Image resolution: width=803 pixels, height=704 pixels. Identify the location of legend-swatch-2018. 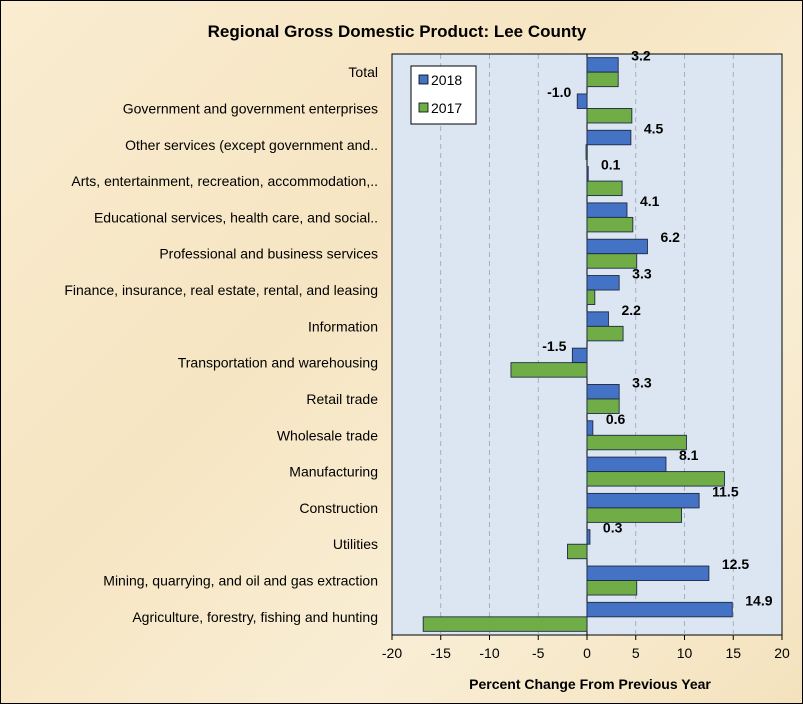
(423, 79).